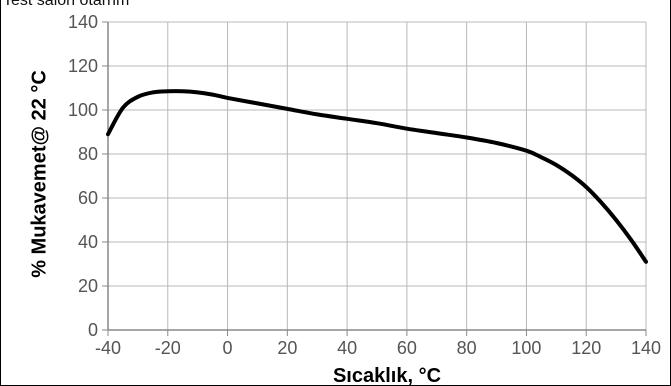 The width and height of the screenshot is (671, 386). Describe the element at coordinates (88, 154) in the screenshot. I see `y-tick-label: 80` at that location.